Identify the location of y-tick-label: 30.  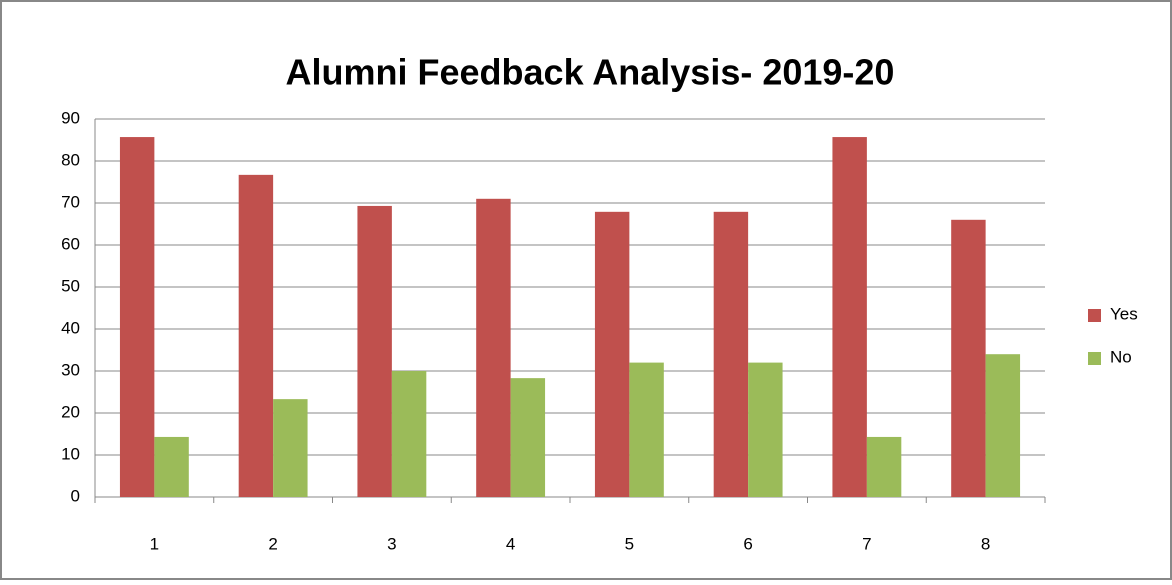
(70, 369).